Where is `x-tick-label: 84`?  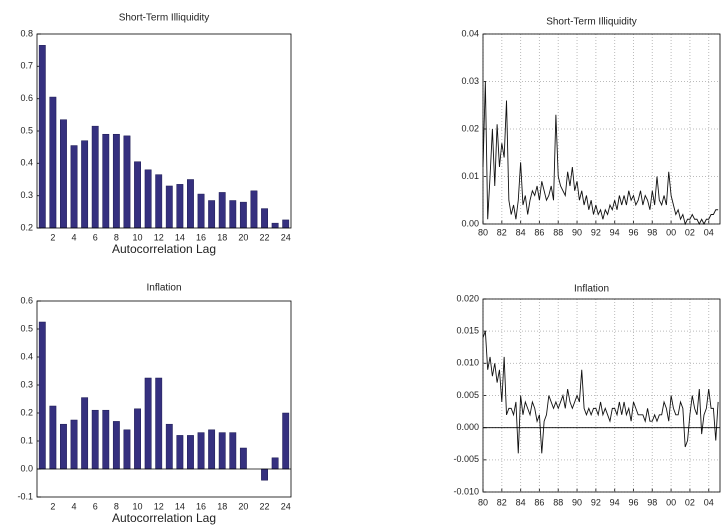
x-tick-label: 84 is located at coordinates (521, 232).